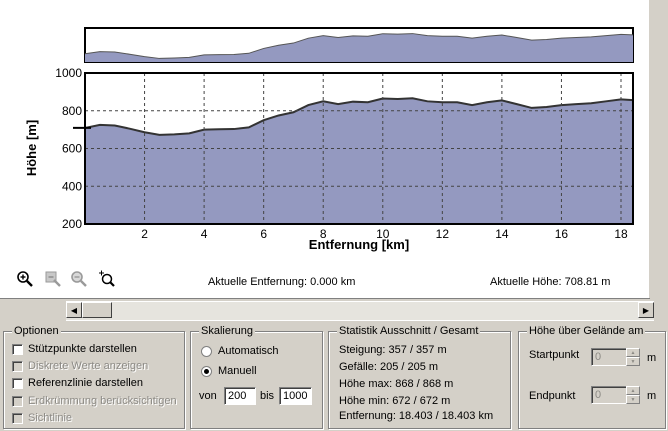  What do you see at coordinates (389, 367) in the screenshot?
I see `stat-descent: Gefälle: 205 / 205 m` at bounding box center [389, 367].